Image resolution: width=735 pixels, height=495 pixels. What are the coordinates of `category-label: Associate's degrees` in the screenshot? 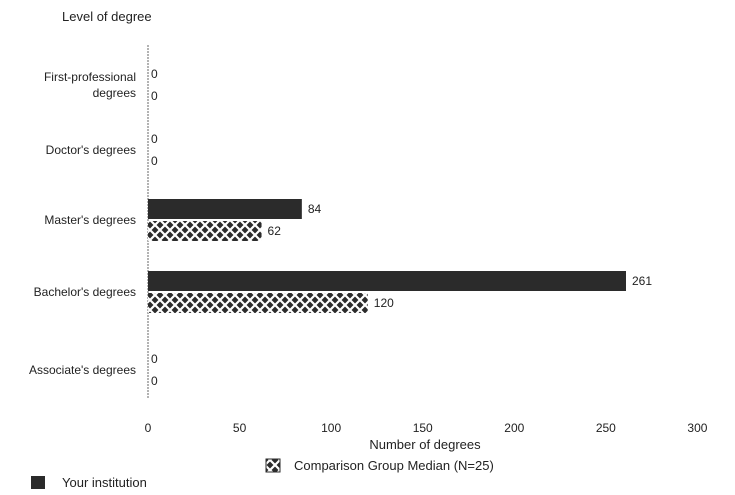 It's located at (82, 370).